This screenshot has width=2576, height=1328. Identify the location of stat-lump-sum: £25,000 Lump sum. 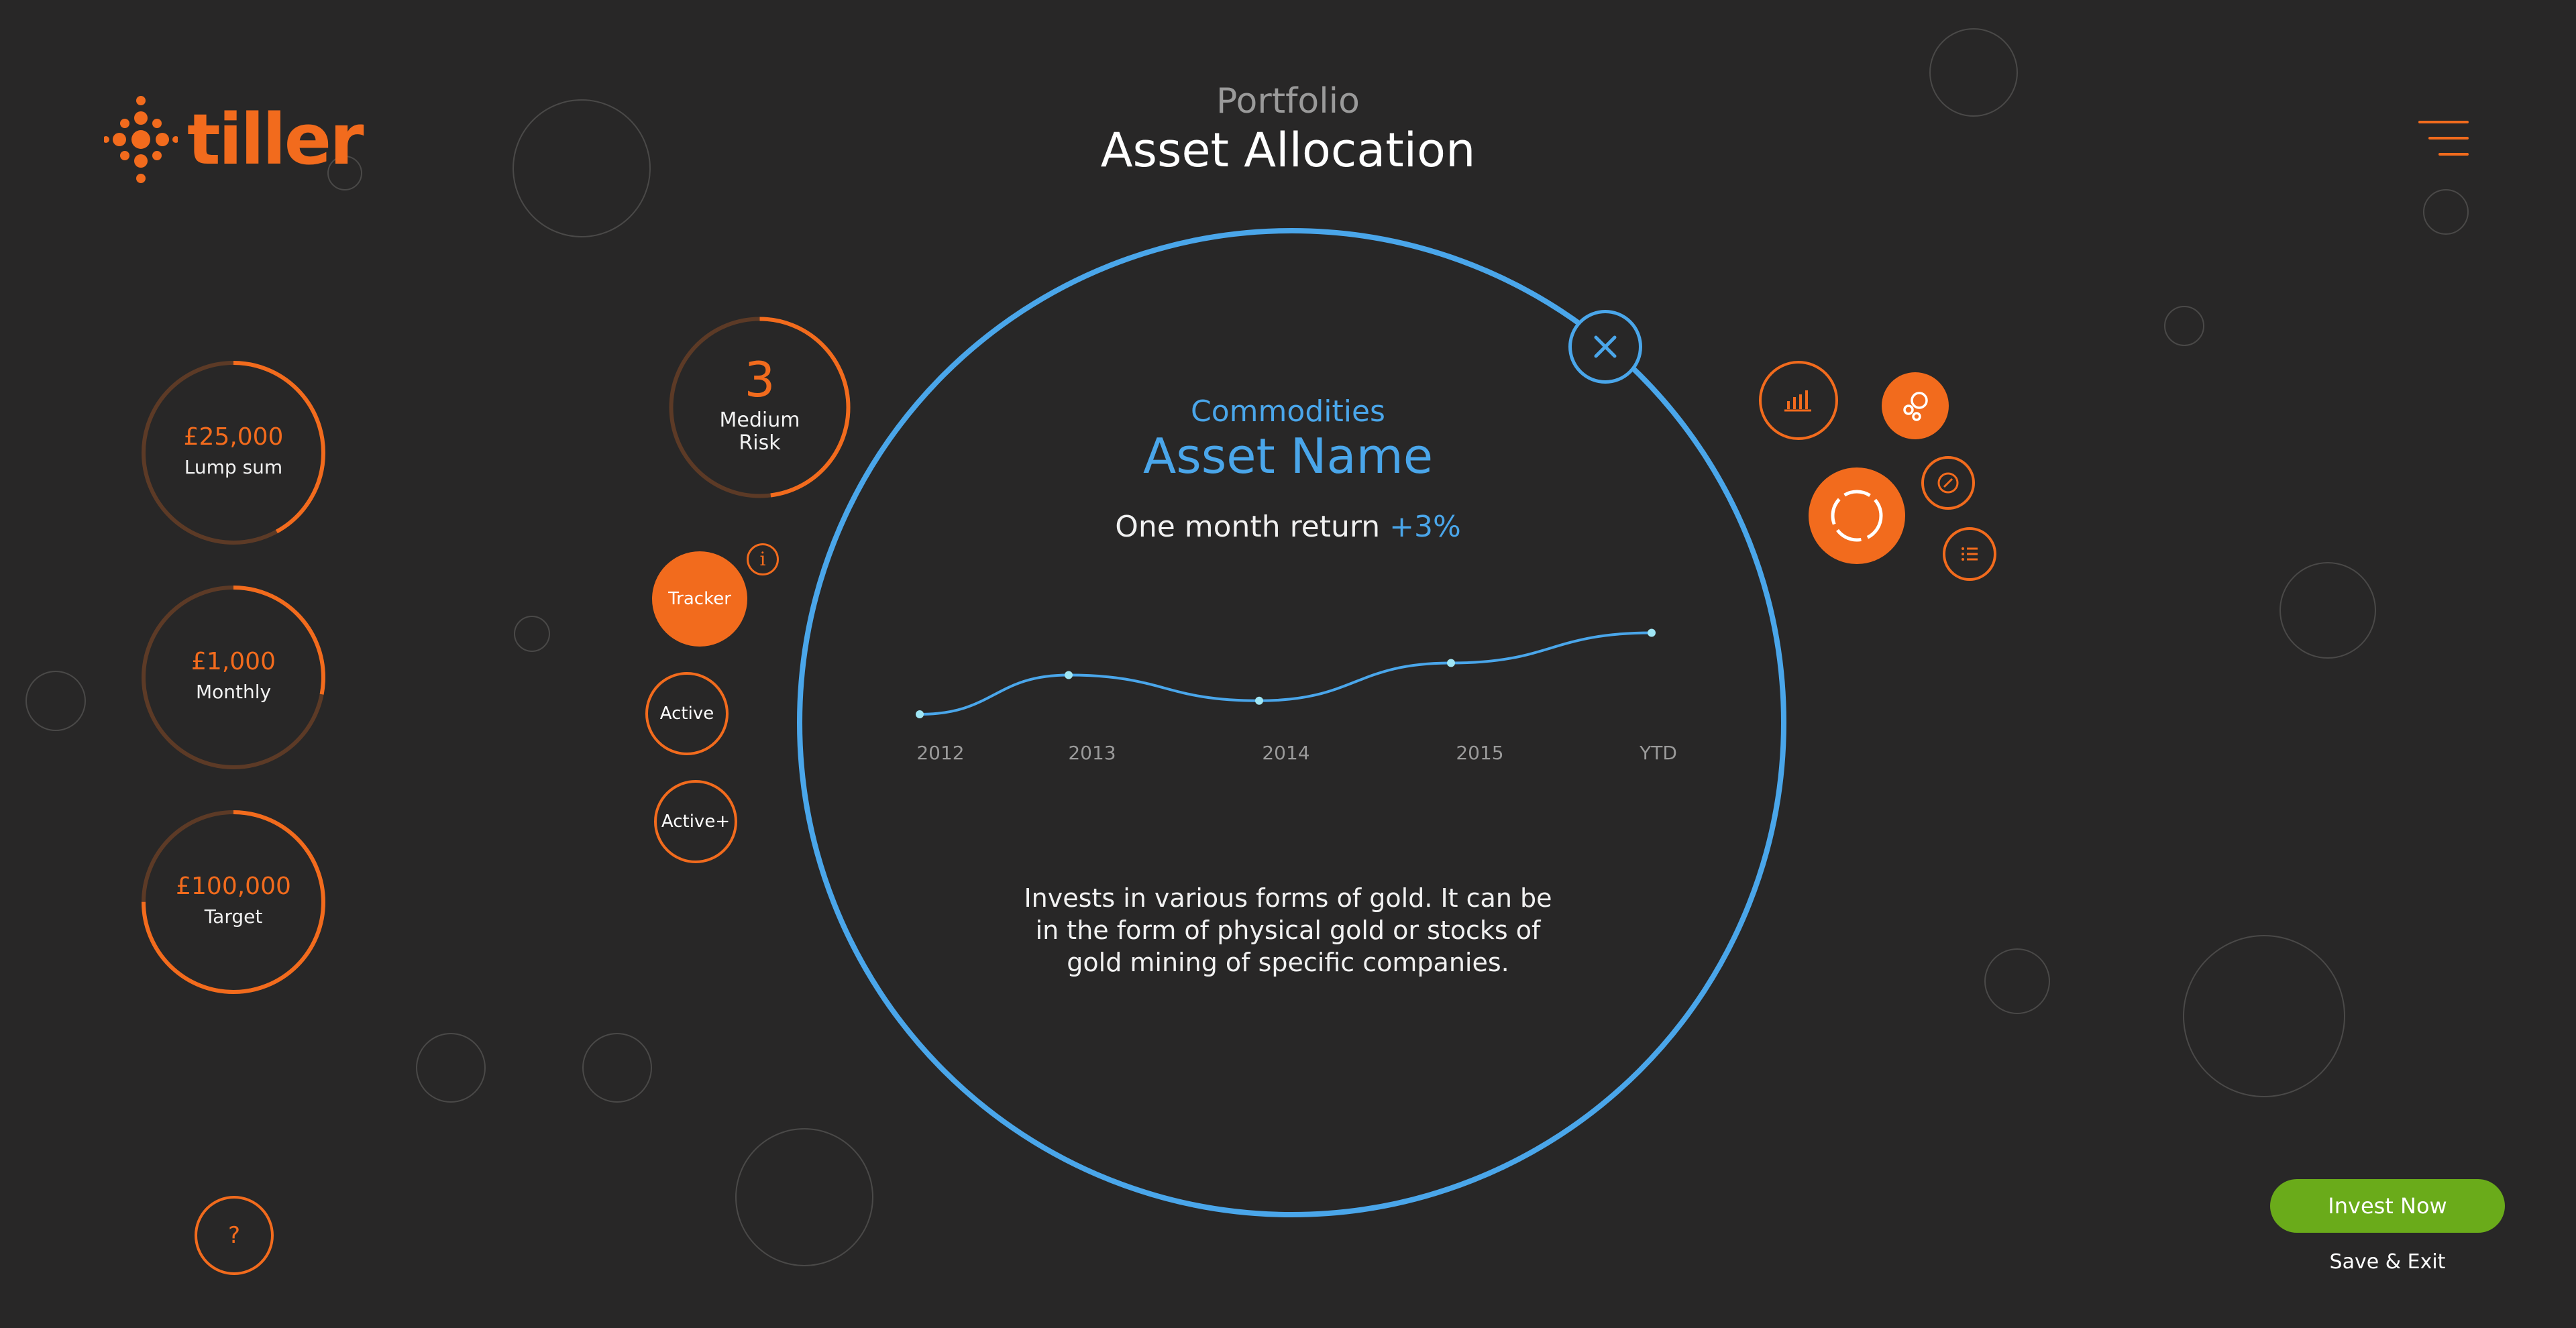
(233, 453).